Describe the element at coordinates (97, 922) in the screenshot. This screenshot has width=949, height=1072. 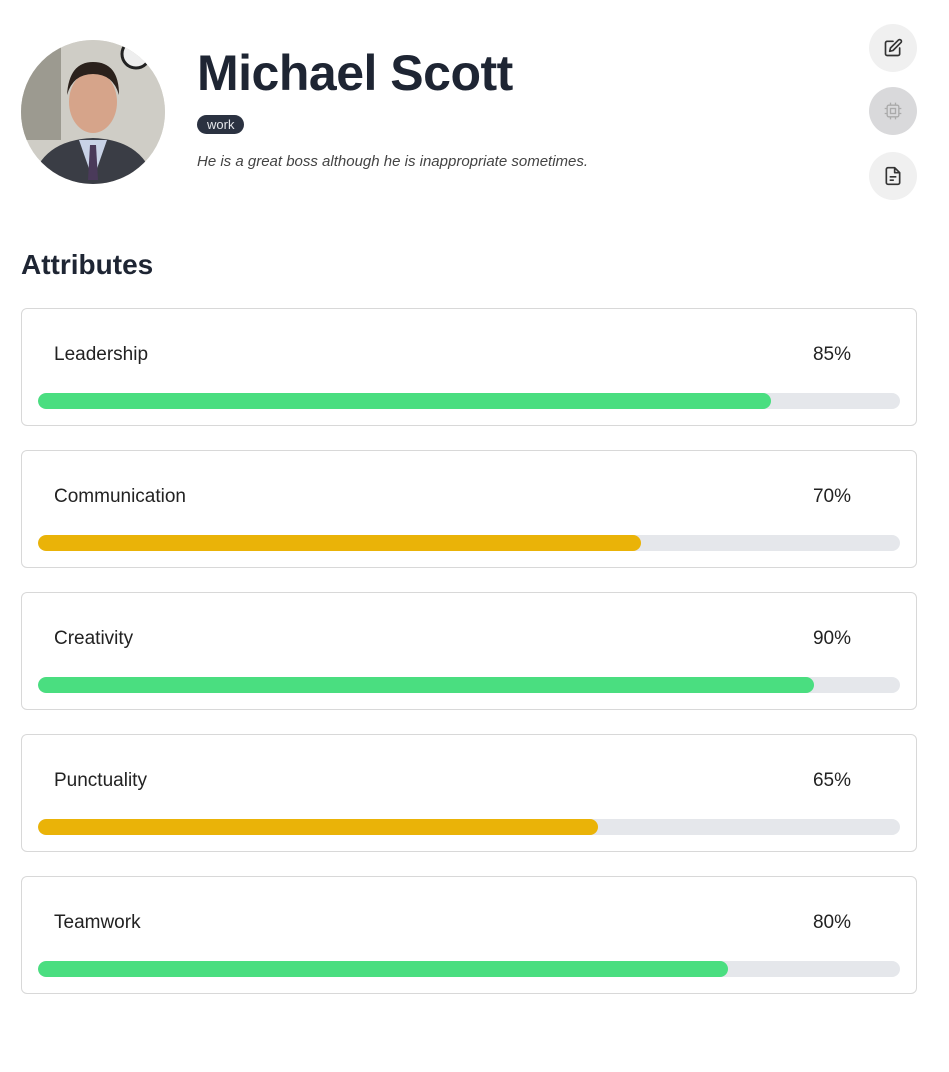
I see `attribute-label: Teamwork` at that location.